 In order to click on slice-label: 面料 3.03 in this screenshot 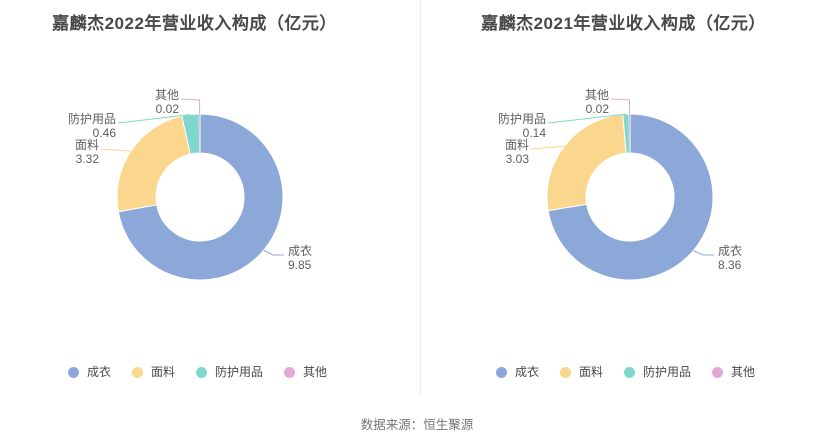, I will do `click(517, 152)`.